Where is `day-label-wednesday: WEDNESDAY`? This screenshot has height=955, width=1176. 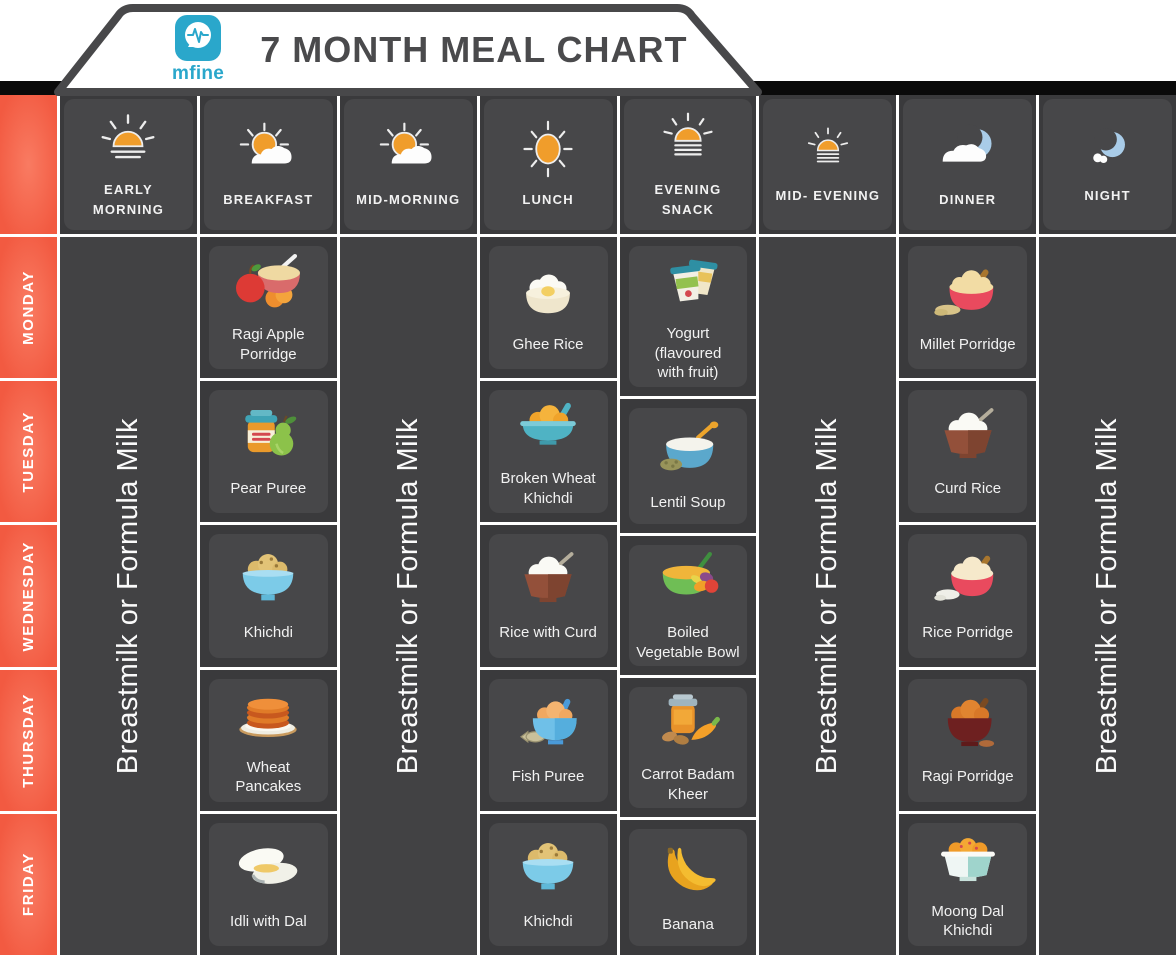
day-label-wednesday: WEDNESDAY is located at coordinates (28, 596).